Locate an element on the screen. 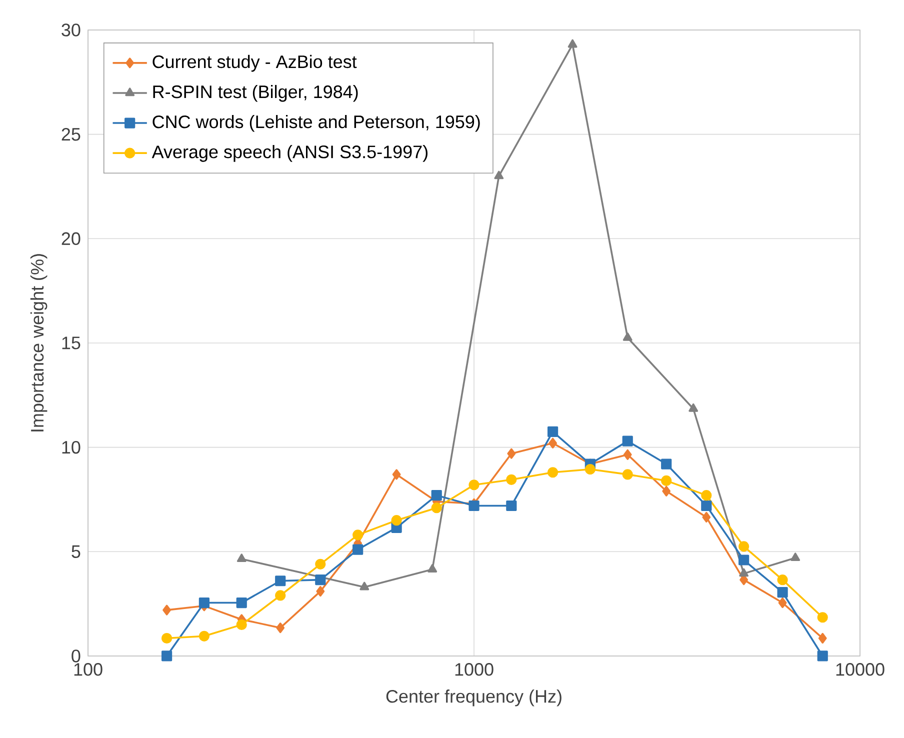  legend-label: CNC words (Lehiste and Peterson, 1959) is located at coordinates (316, 123).